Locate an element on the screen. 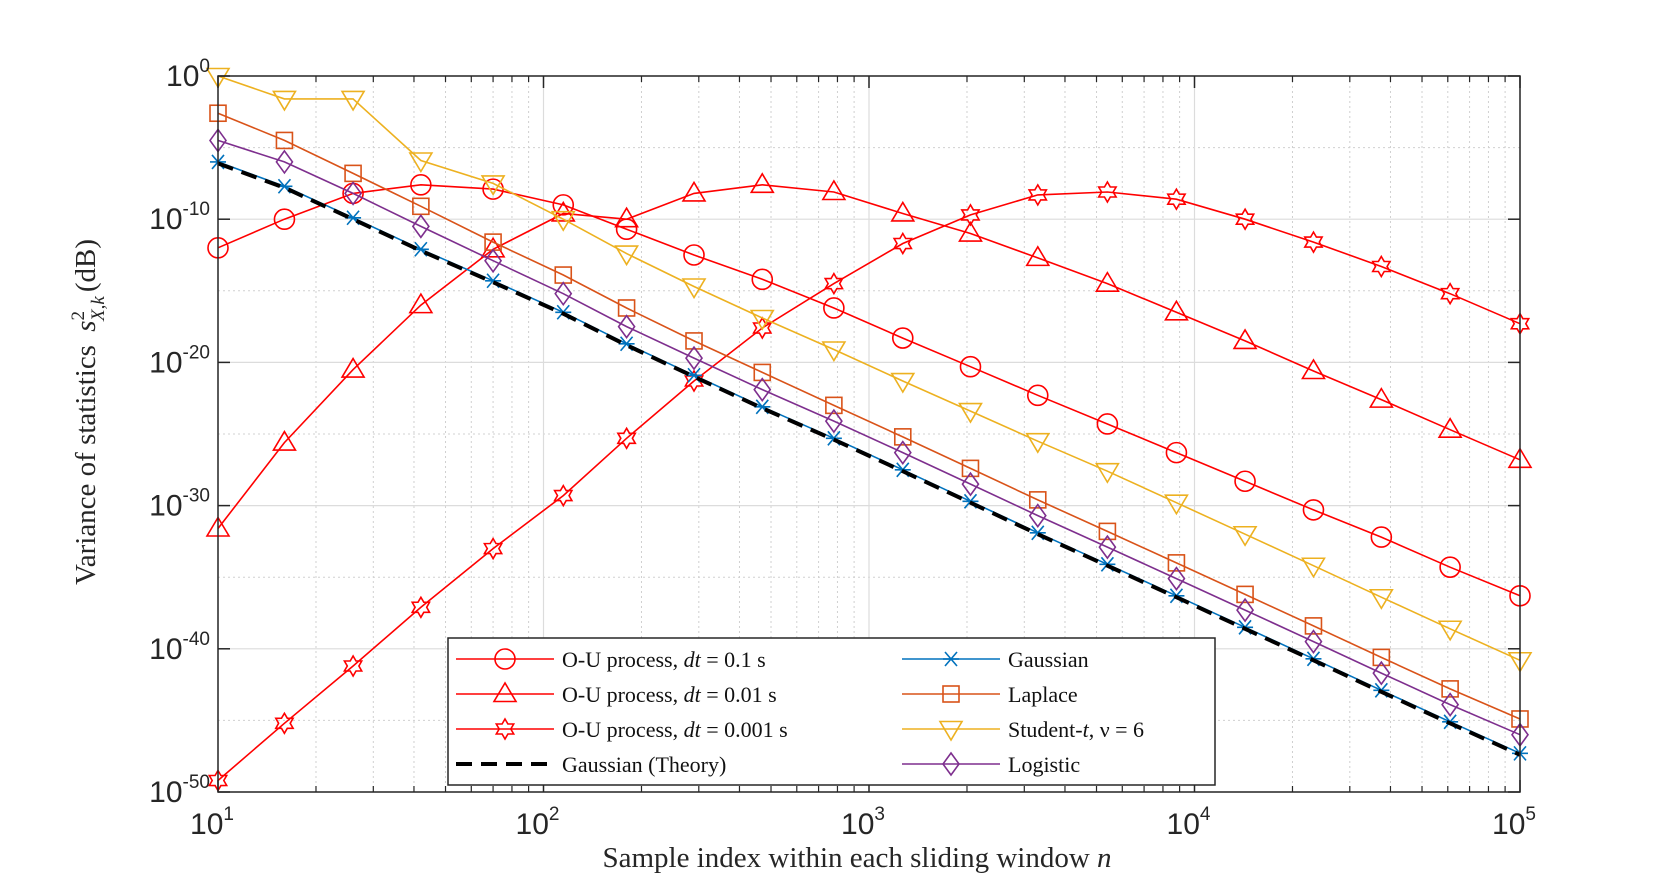 The height and width of the screenshot is (885, 1661). y-axis-label: Variance of statistics s2X,k(dB) is located at coordinates (88, 412).